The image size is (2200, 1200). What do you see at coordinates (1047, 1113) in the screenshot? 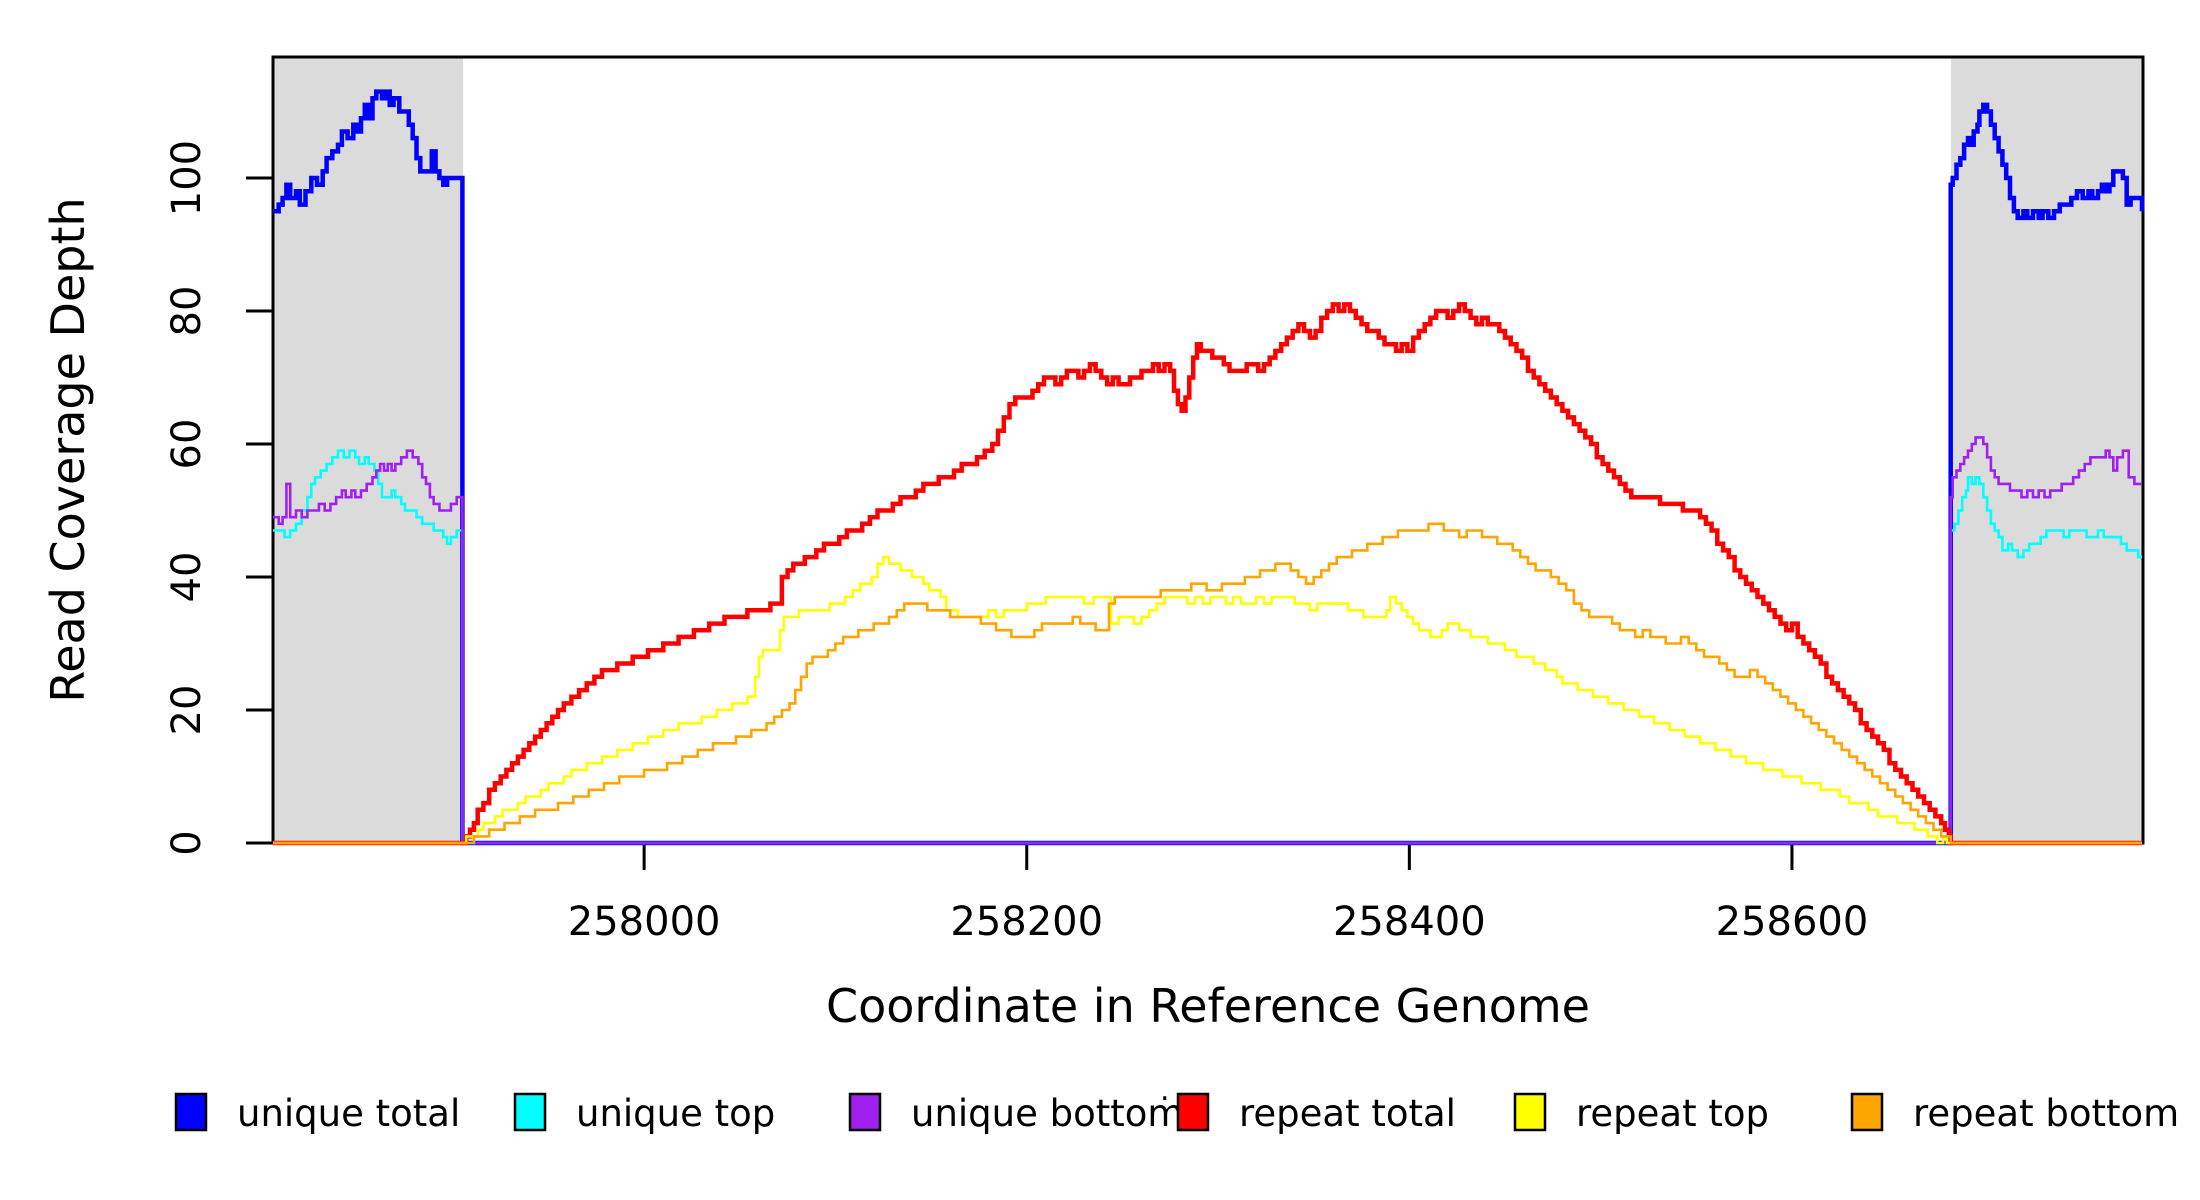
I see `legend-label: unique bottom` at bounding box center [1047, 1113].